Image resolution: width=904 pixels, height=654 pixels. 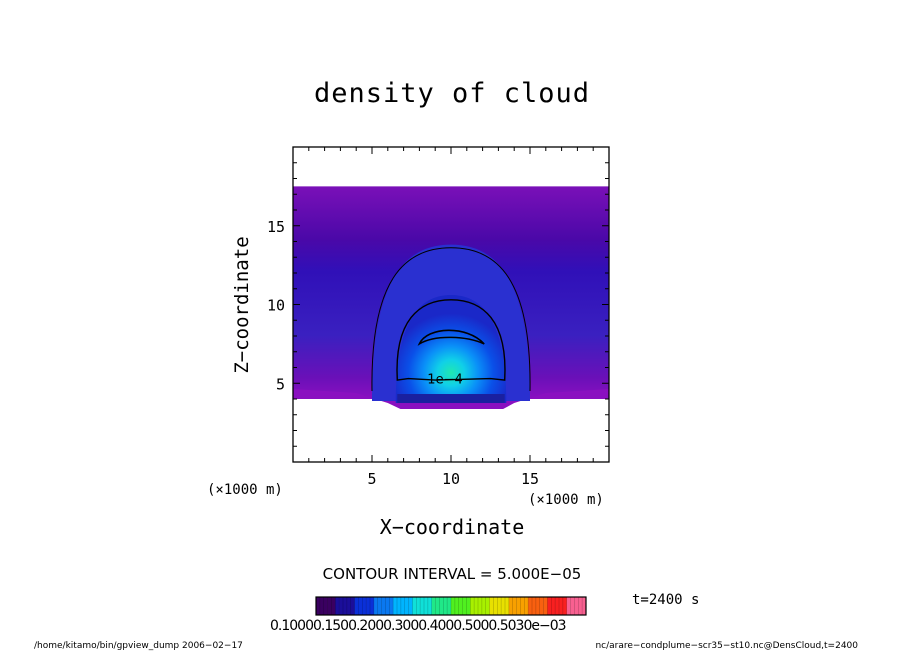 I want to click on contour-1.5e-4, so click(x=451, y=337).